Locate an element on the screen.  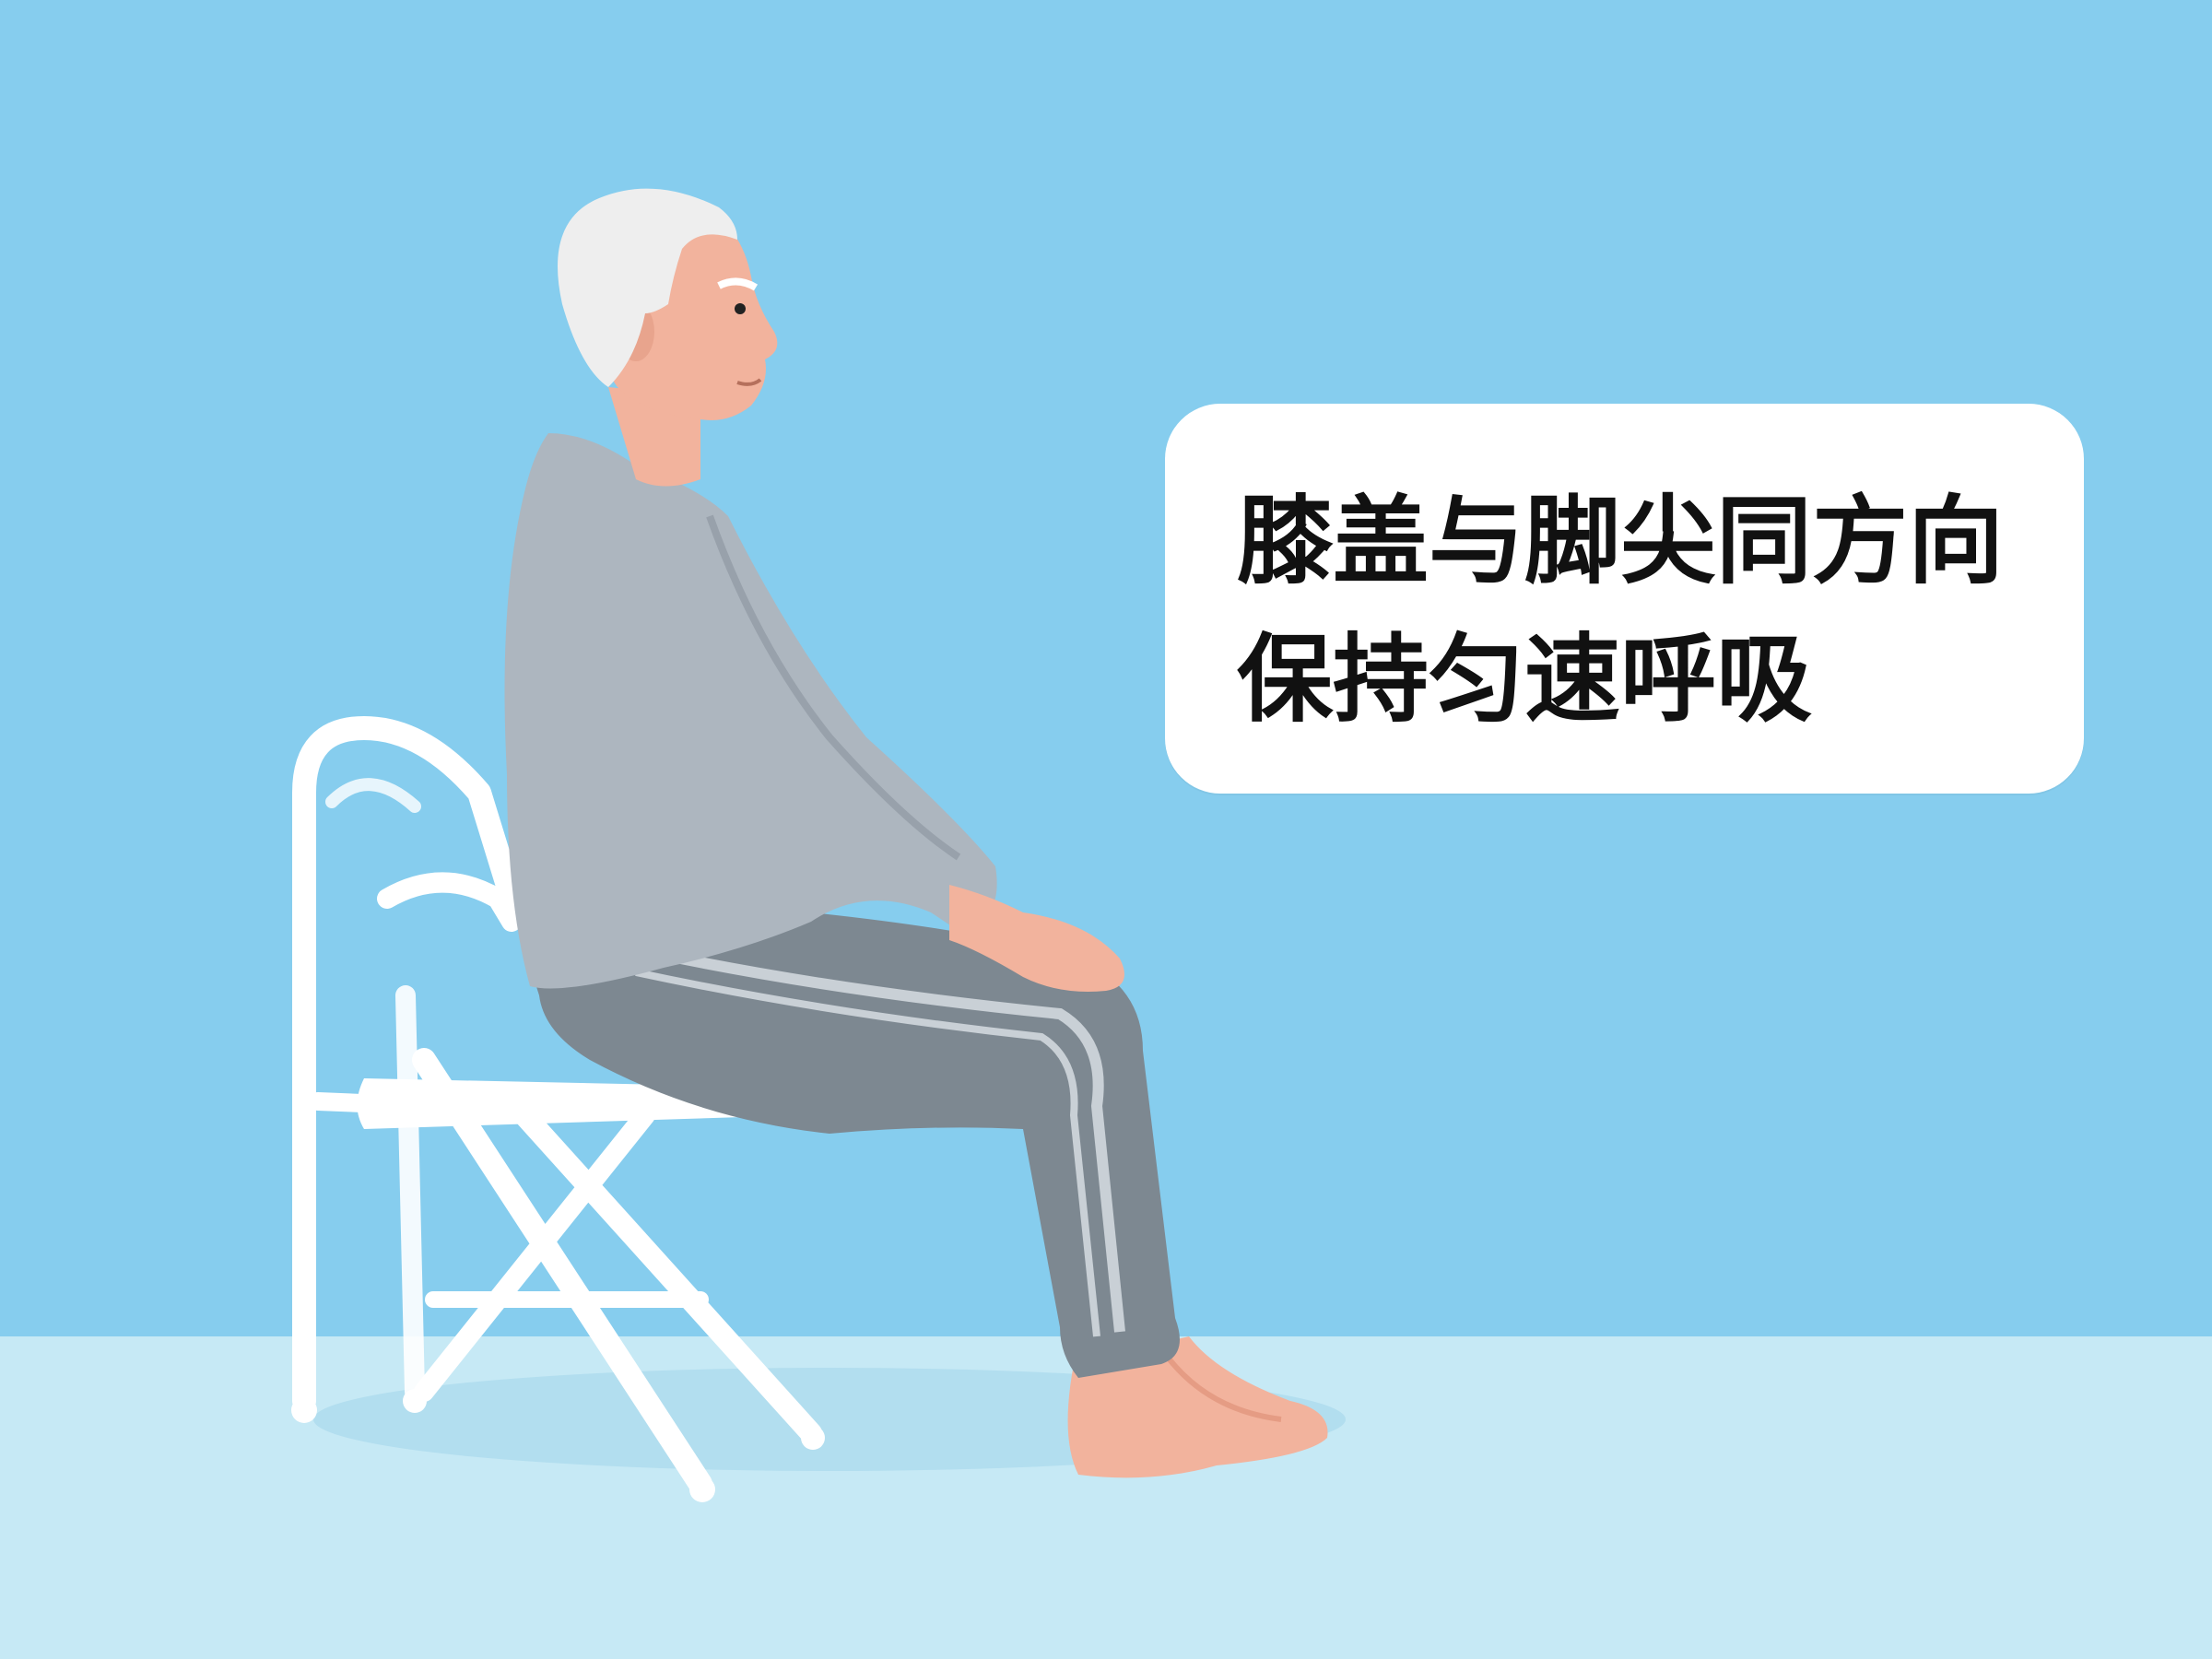
feet is located at coordinates (1197, 1407).